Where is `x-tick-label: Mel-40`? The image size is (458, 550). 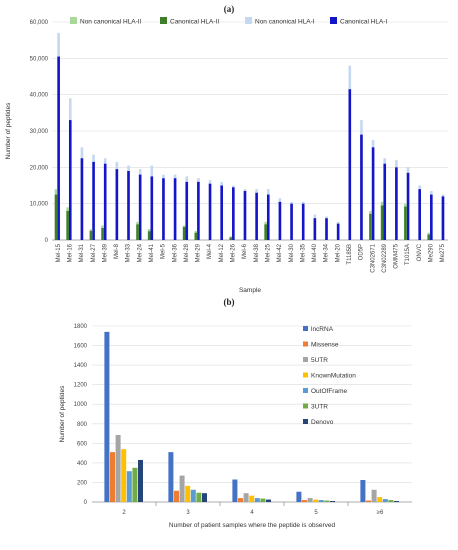
x-tick-label: Mel-40 is located at coordinates (315, 252).